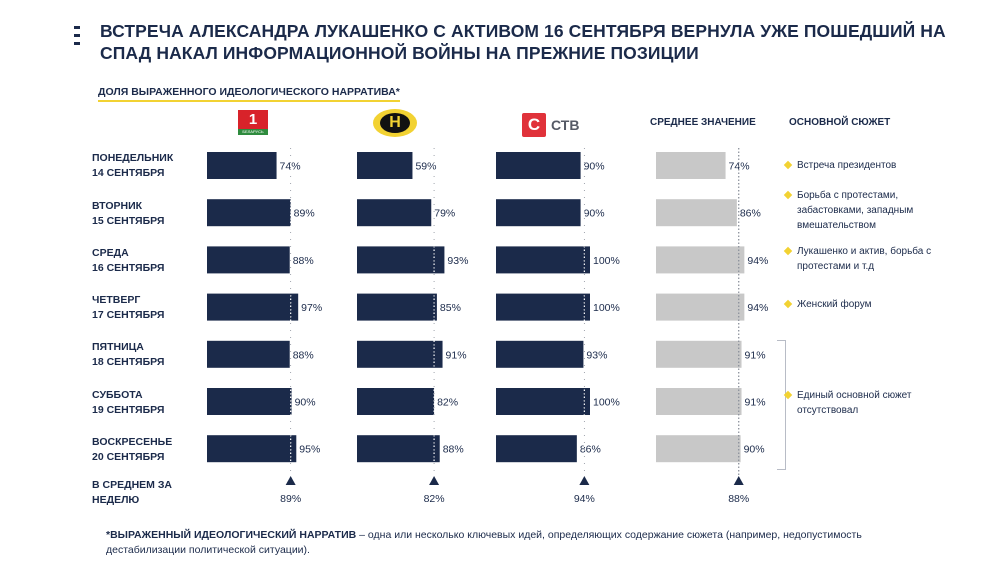  What do you see at coordinates (128, 214) in the screenshot?
I see `row-label: ВТОРНИК 15 СЕНТЯБРЯ` at bounding box center [128, 214].